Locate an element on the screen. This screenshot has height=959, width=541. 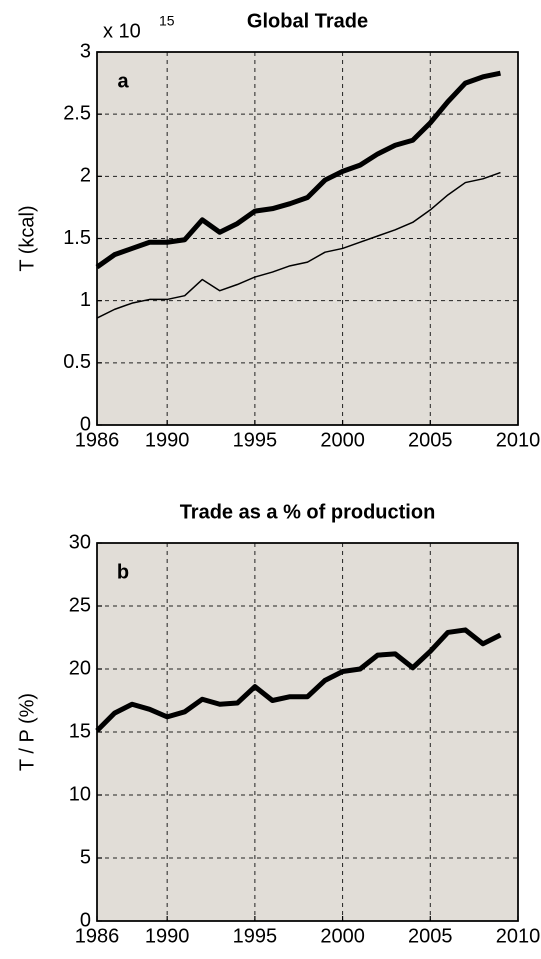
panel-label: a is located at coordinates (123, 81).